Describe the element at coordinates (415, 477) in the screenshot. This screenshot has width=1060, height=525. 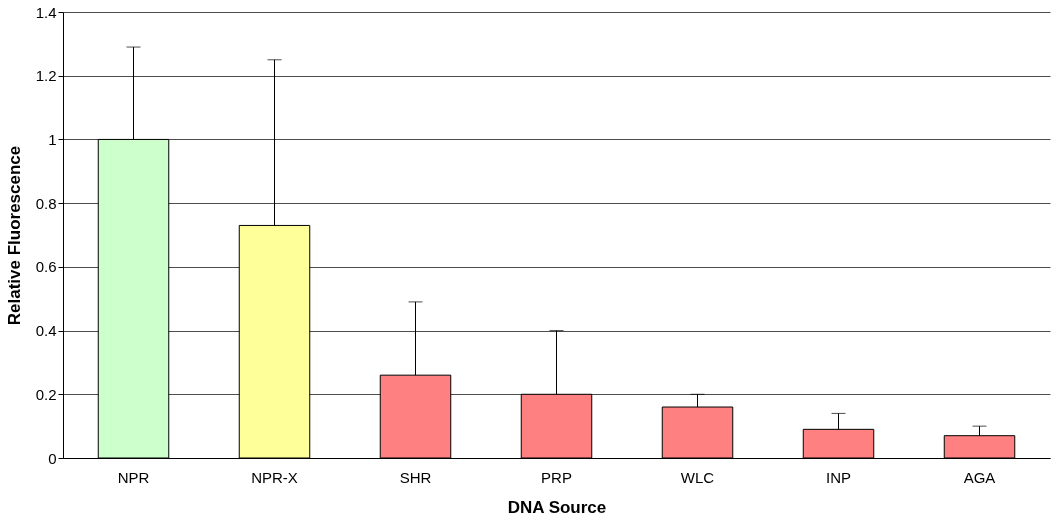
I see `x-tick-label: SHR` at that location.